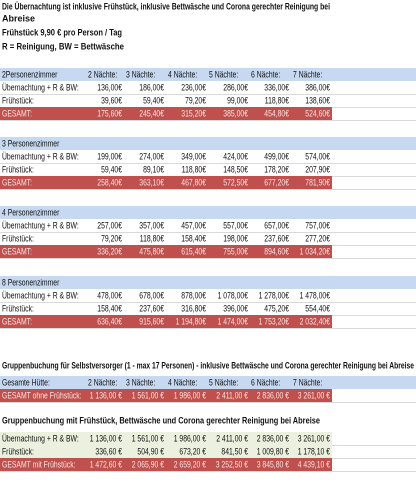 The height and width of the screenshot is (496, 416). I want to click on price: 1 561,00 €, so click(148, 395).